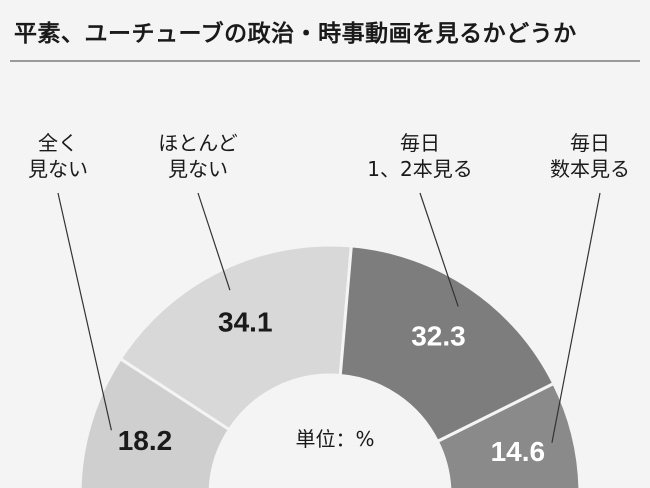 This screenshot has width=650, height=488. Describe the element at coordinates (145, 440) in the screenshot. I see `slice-value-0: 18.2` at that location.